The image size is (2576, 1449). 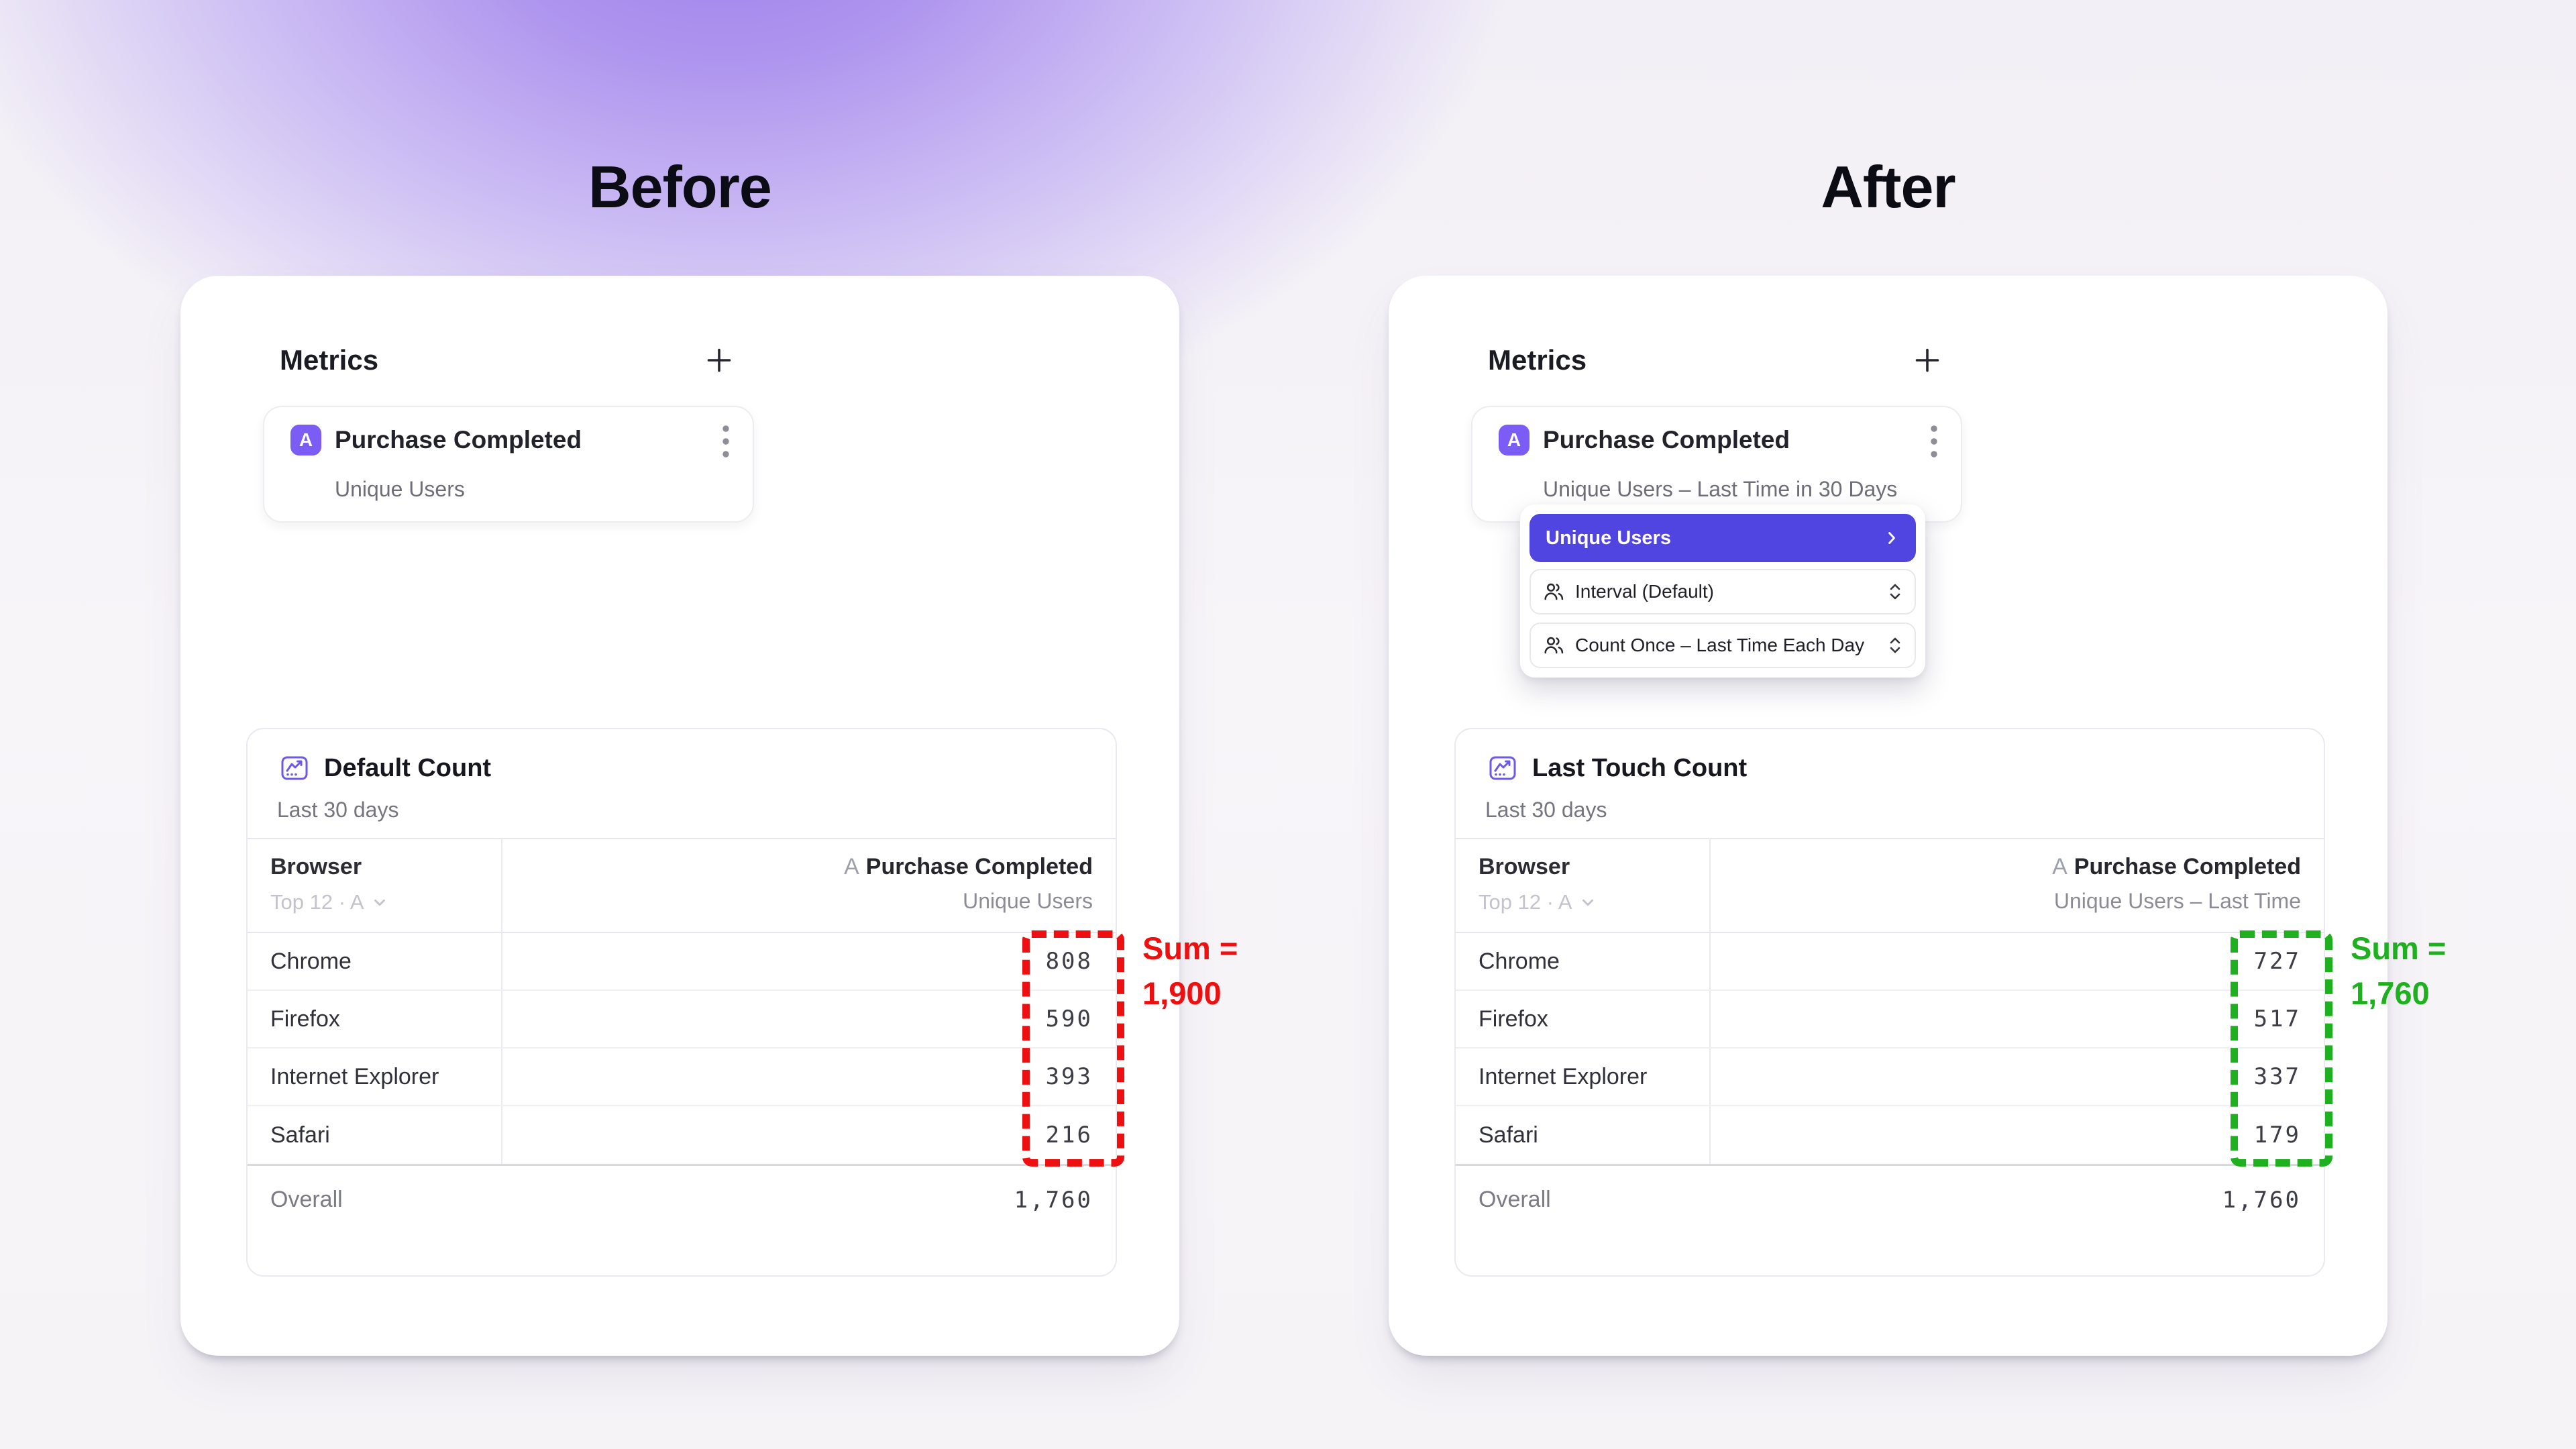 What do you see at coordinates (1069, 1076) in the screenshot?
I see `value-cell: 393` at bounding box center [1069, 1076].